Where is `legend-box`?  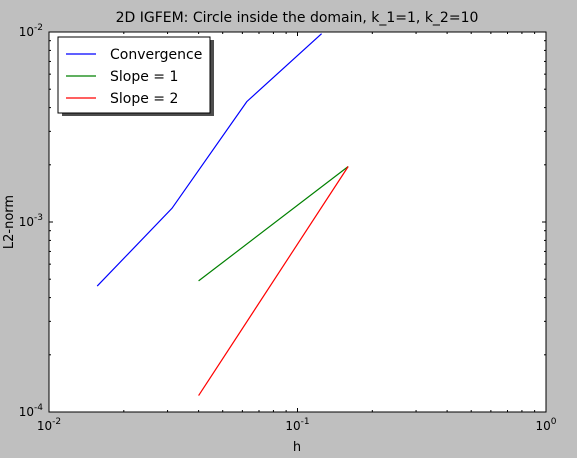
legend-box is located at coordinates (134, 75).